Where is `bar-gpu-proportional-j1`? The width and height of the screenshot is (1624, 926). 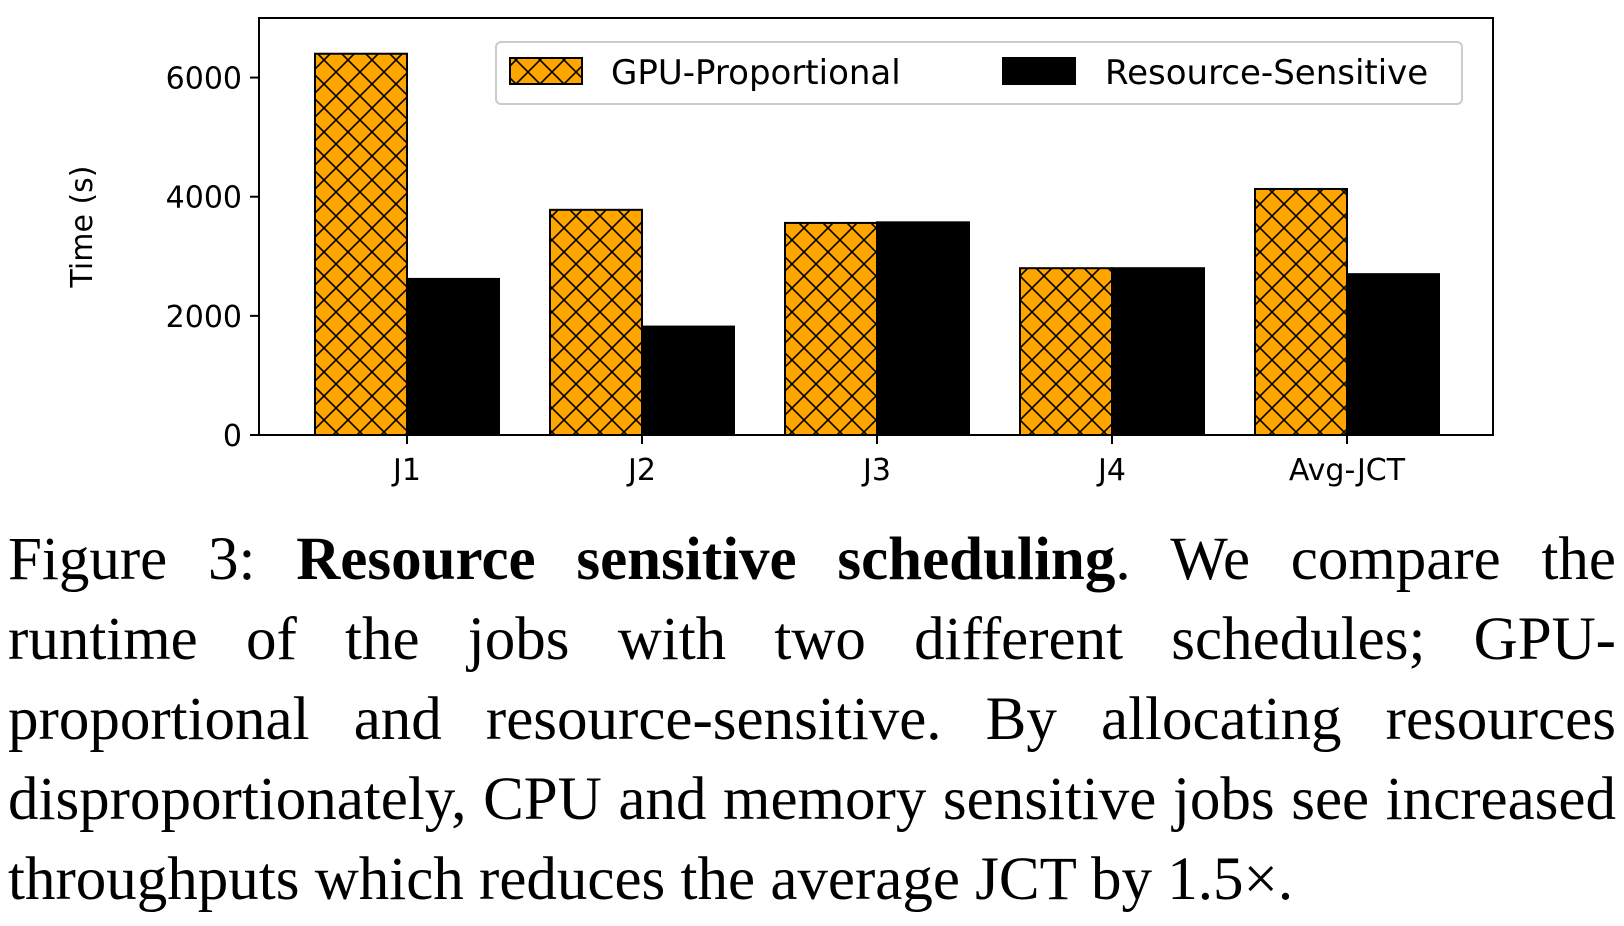
bar-gpu-proportional-j1 is located at coordinates (361, 244).